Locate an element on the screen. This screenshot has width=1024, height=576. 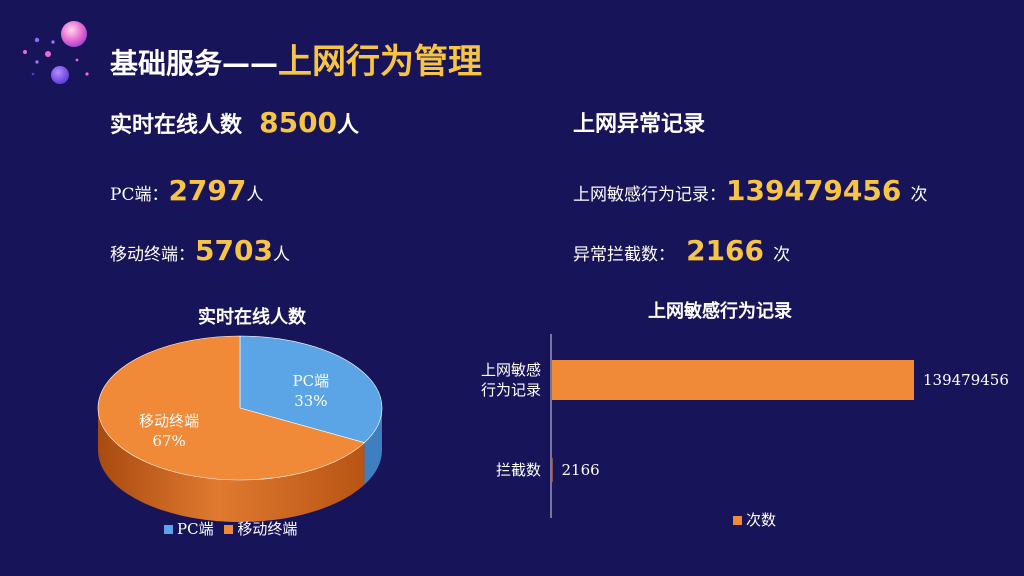
mobile-online-unit: 人 is located at coordinates (281, 255).